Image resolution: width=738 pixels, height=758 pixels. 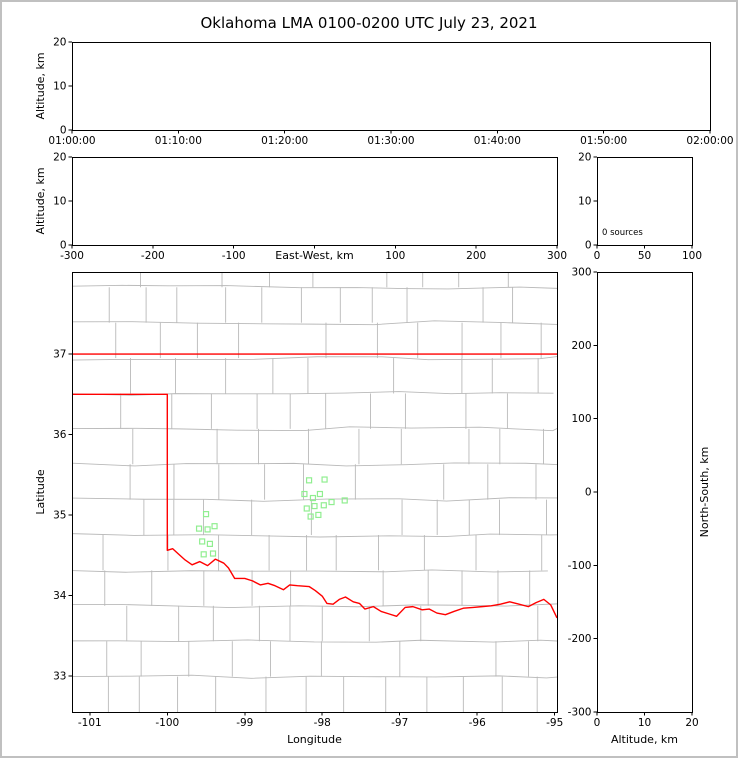 I want to click on east_west_height_panel-frame, so click(x=315, y=201).